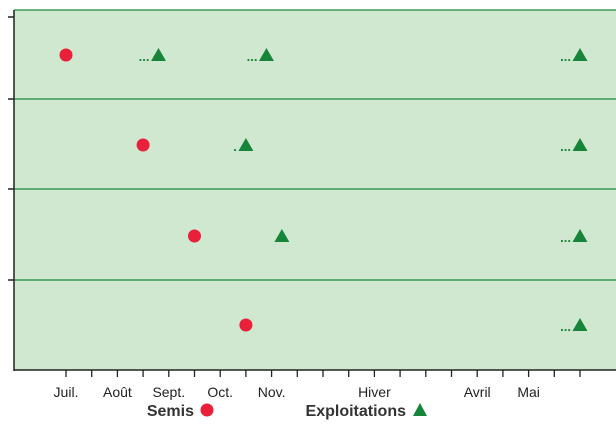  Describe the element at coordinates (235, 146) in the screenshot. I see `exploitation-dots: .` at that location.